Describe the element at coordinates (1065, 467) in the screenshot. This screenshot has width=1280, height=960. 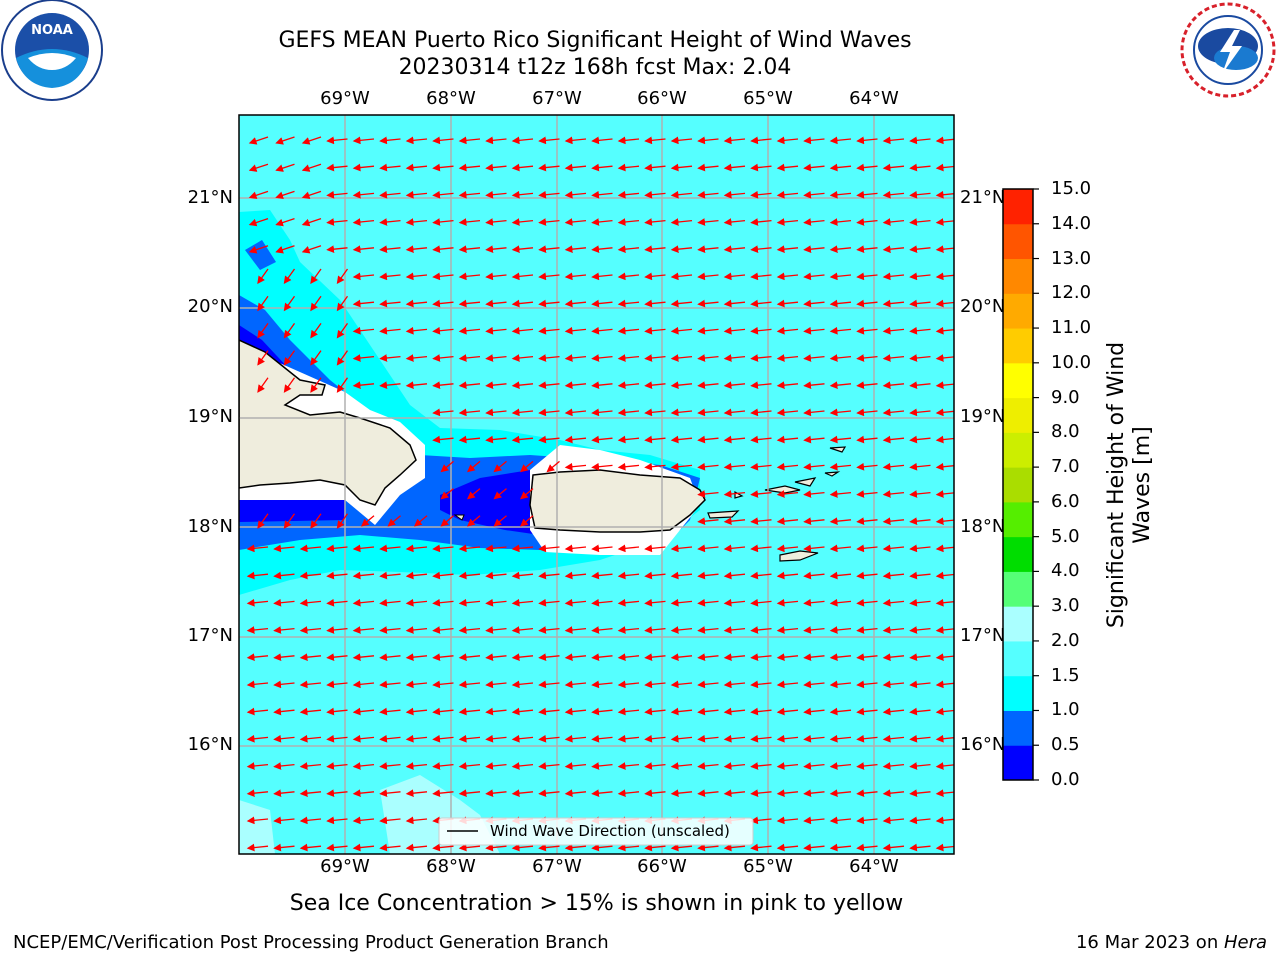
I see `colorbar-level-label: 7.0` at that location.